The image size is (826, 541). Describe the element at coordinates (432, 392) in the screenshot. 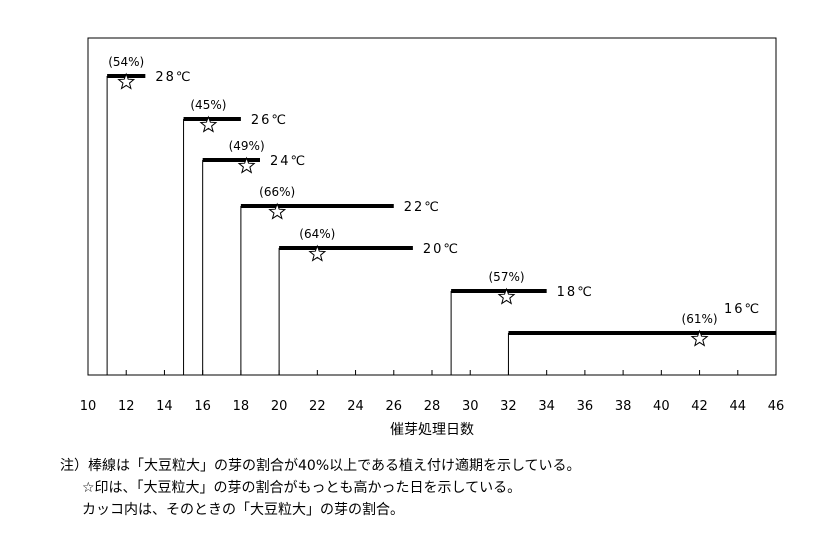

I see `x-axis-ticks: 10 12 14 16 18 20 22 24 26 28 30 32 34 36 38 40 42 44 46` at that location.